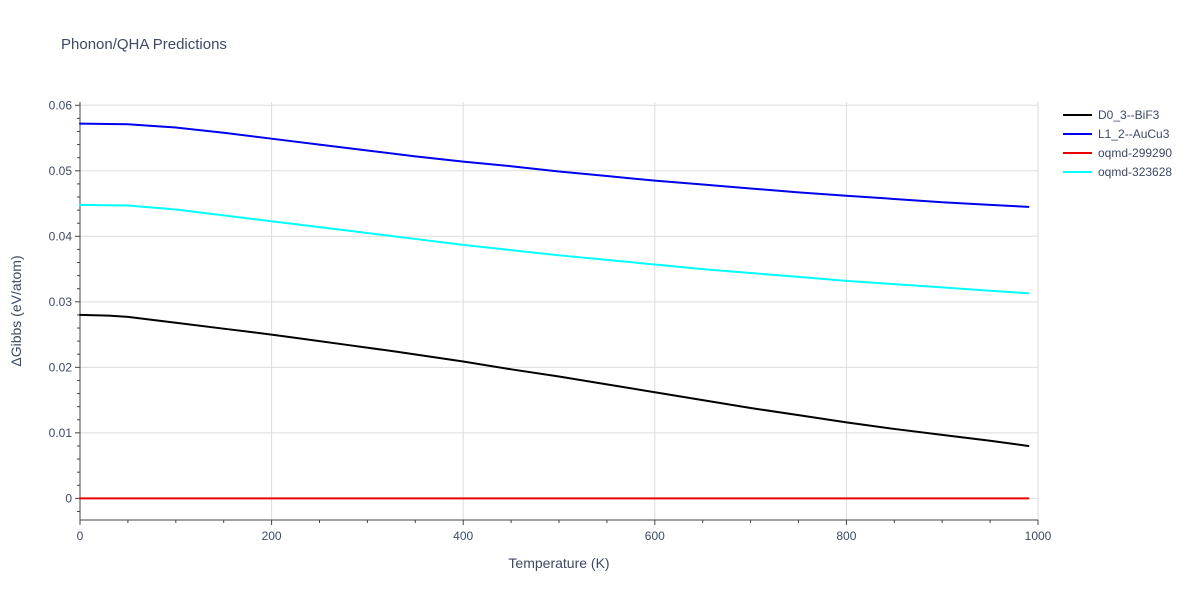 The image size is (1200, 600). What do you see at coordinates (61, 105) in the screenshot?
I see `y-tick-label: 0.06` at bounding box center [61, 105].